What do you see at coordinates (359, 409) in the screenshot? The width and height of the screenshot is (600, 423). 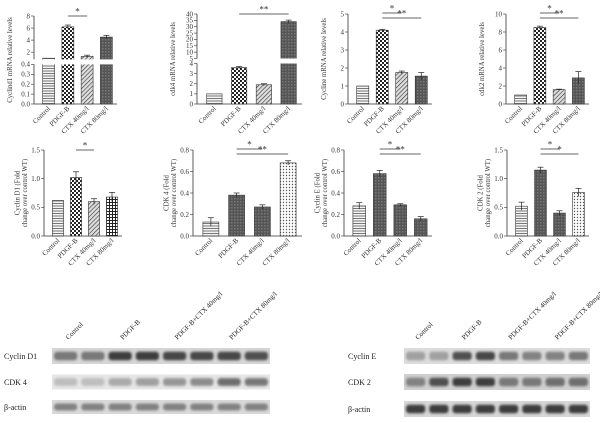 I see `band-label: β-actin` at bounding box center [359, 409].